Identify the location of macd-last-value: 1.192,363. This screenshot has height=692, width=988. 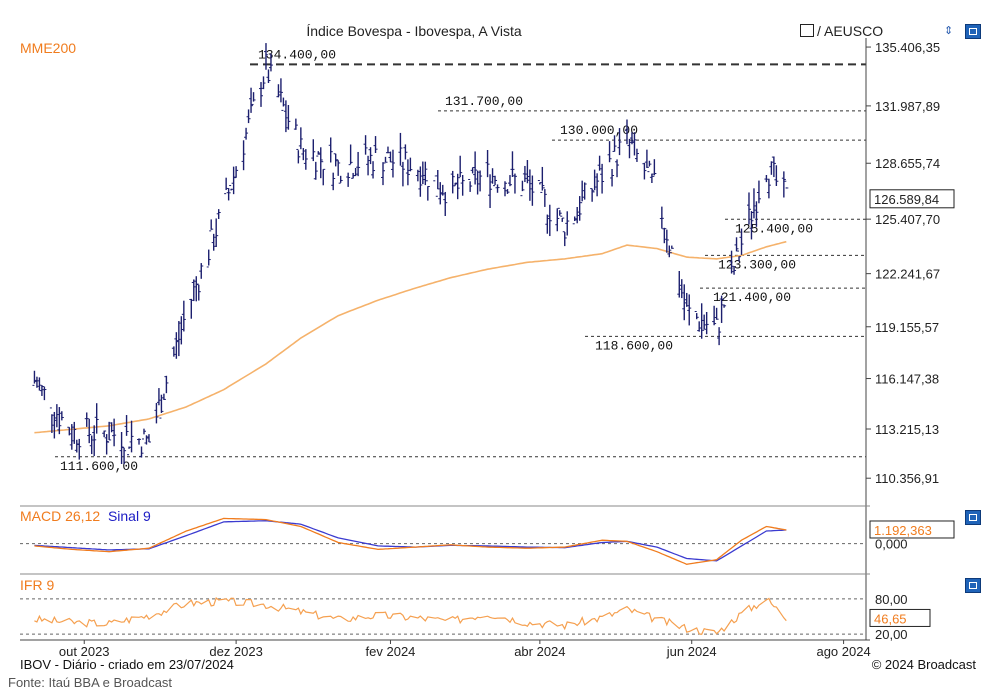
(903, 530).